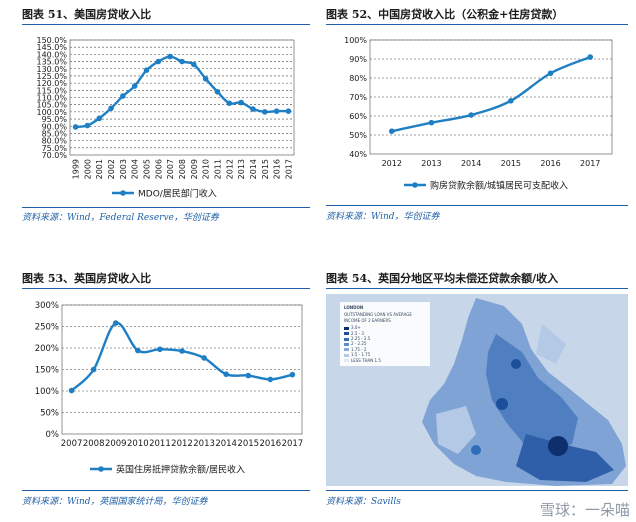  Describe the element at coordinates (53, 435) in the screenshot. I see `y-tick-label: 0%` at that location.